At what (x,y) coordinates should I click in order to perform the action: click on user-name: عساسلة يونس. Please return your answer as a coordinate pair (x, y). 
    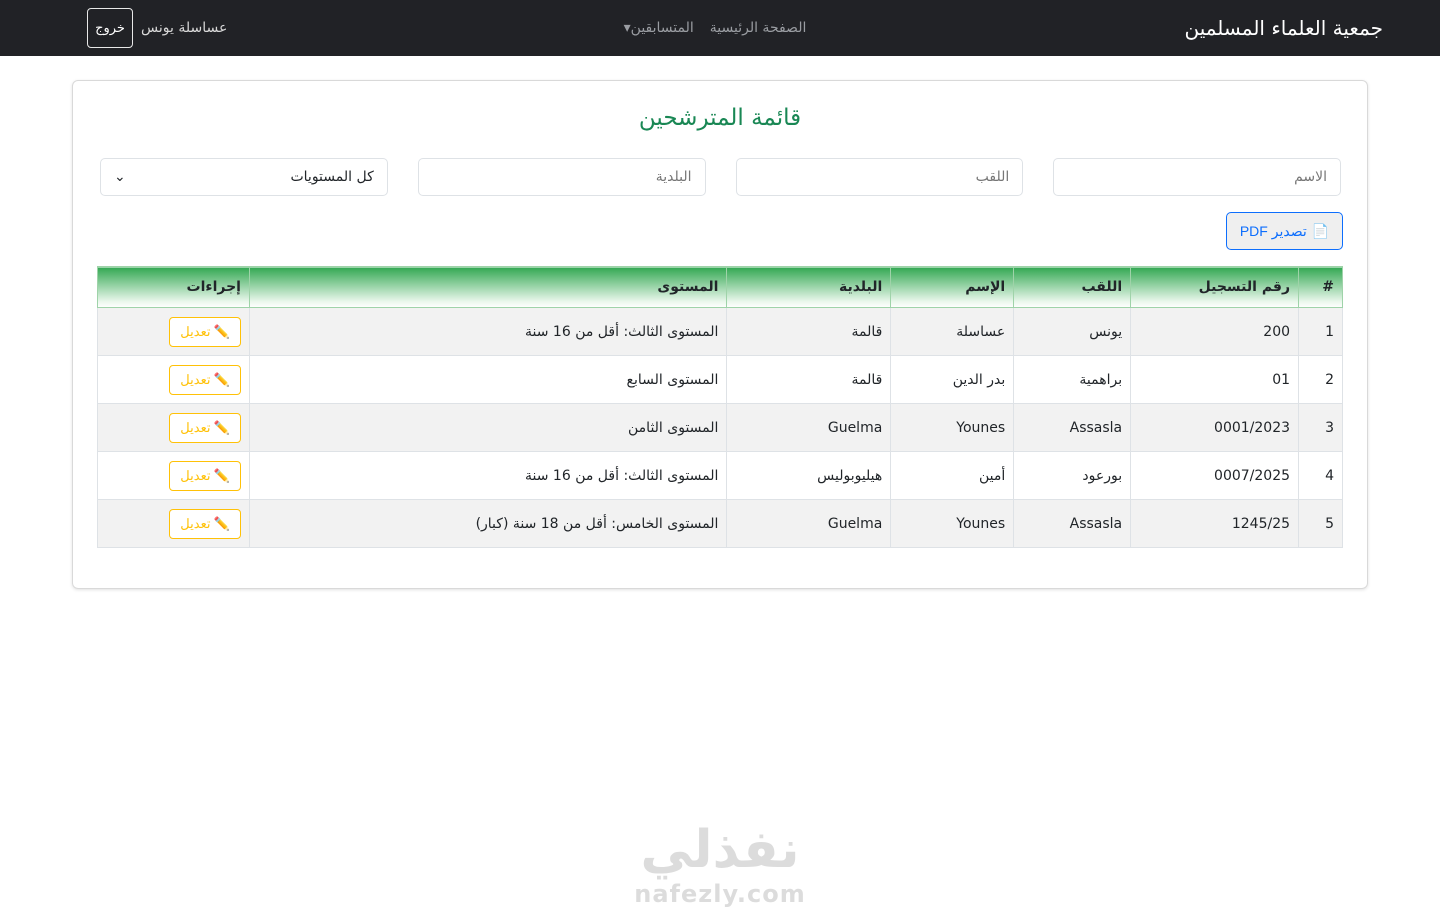
    Looking at the image, I should click on (184, 28).